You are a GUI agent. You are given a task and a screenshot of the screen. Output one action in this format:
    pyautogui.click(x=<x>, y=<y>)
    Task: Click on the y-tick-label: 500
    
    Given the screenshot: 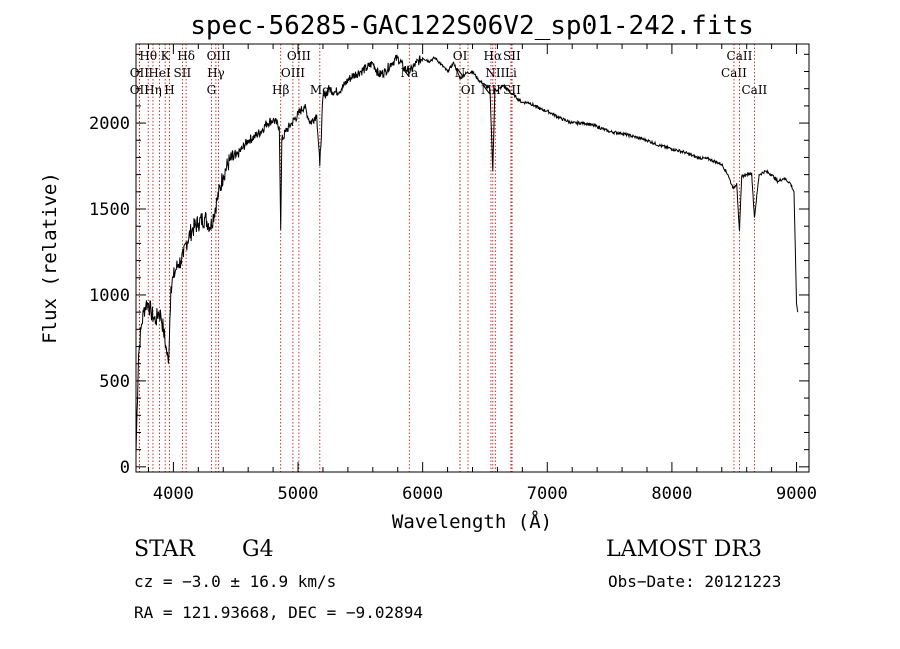 What is the action you would take?
    pyautogui.click(x=114, y=382)
    